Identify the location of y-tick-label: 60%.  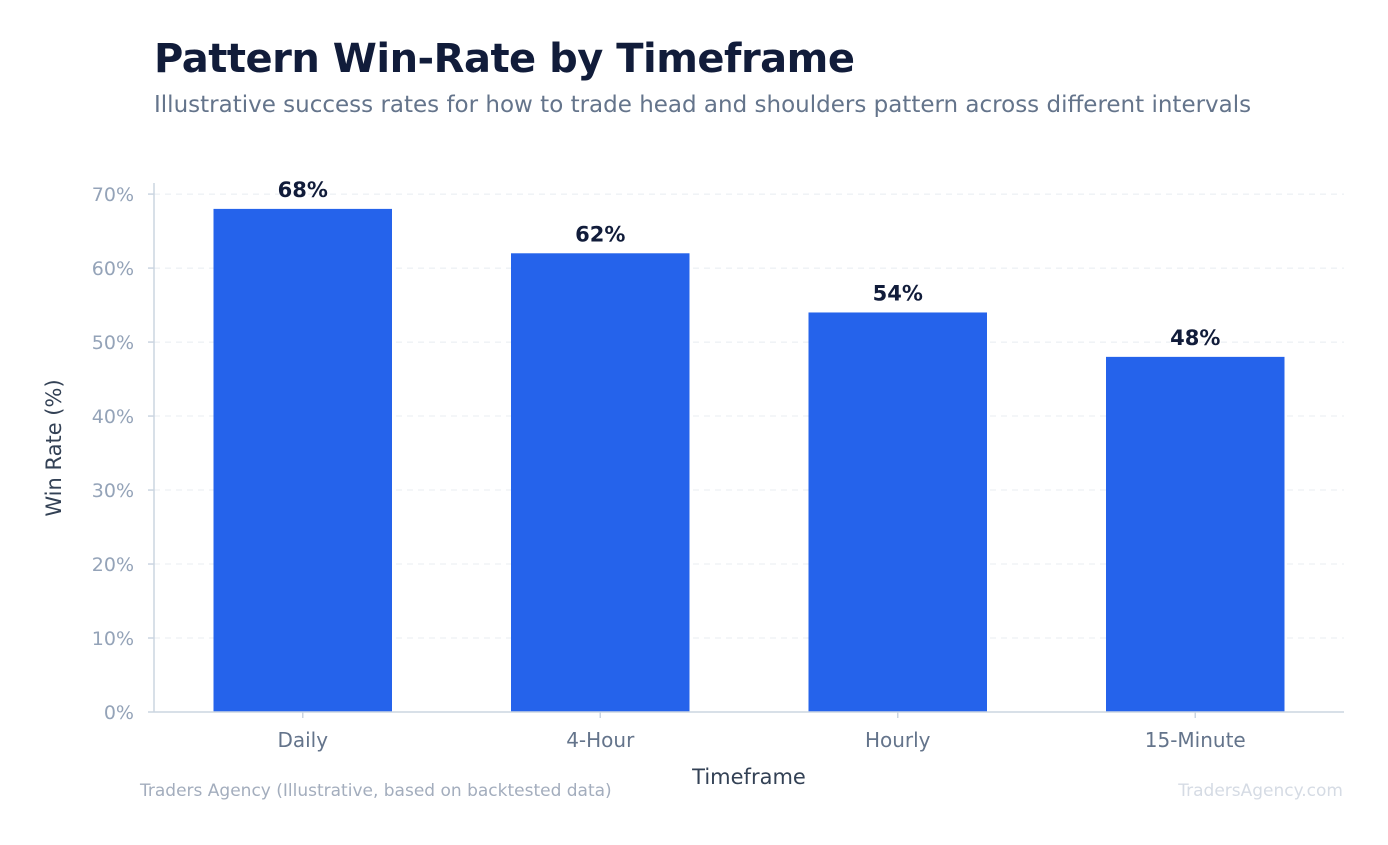
(113, 269).